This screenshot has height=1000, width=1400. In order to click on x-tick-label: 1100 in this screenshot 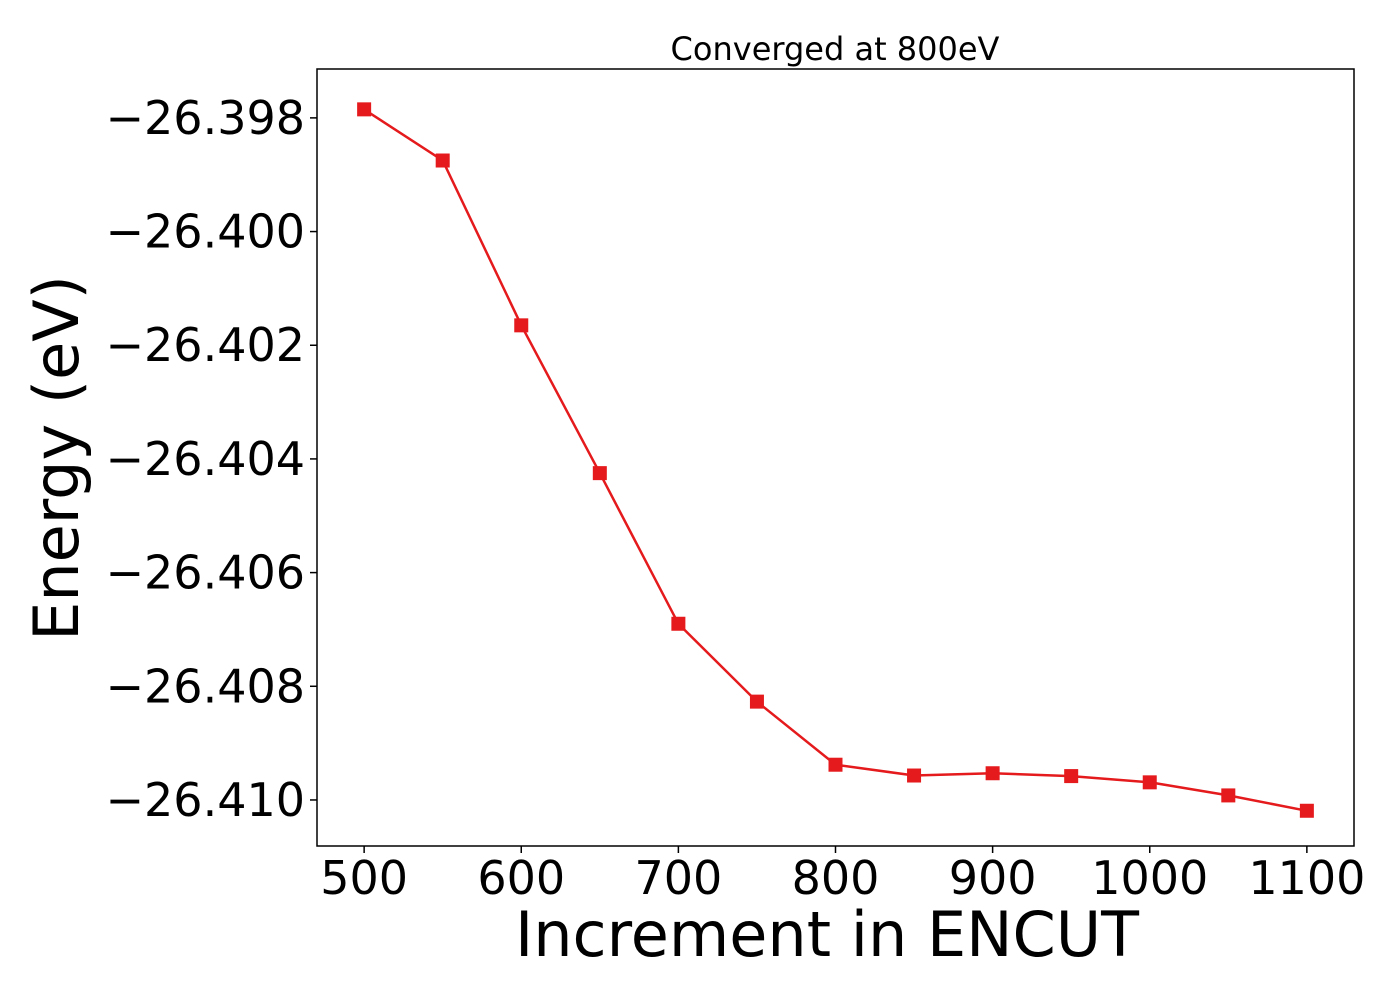, I will do `click(1306, 878)`.